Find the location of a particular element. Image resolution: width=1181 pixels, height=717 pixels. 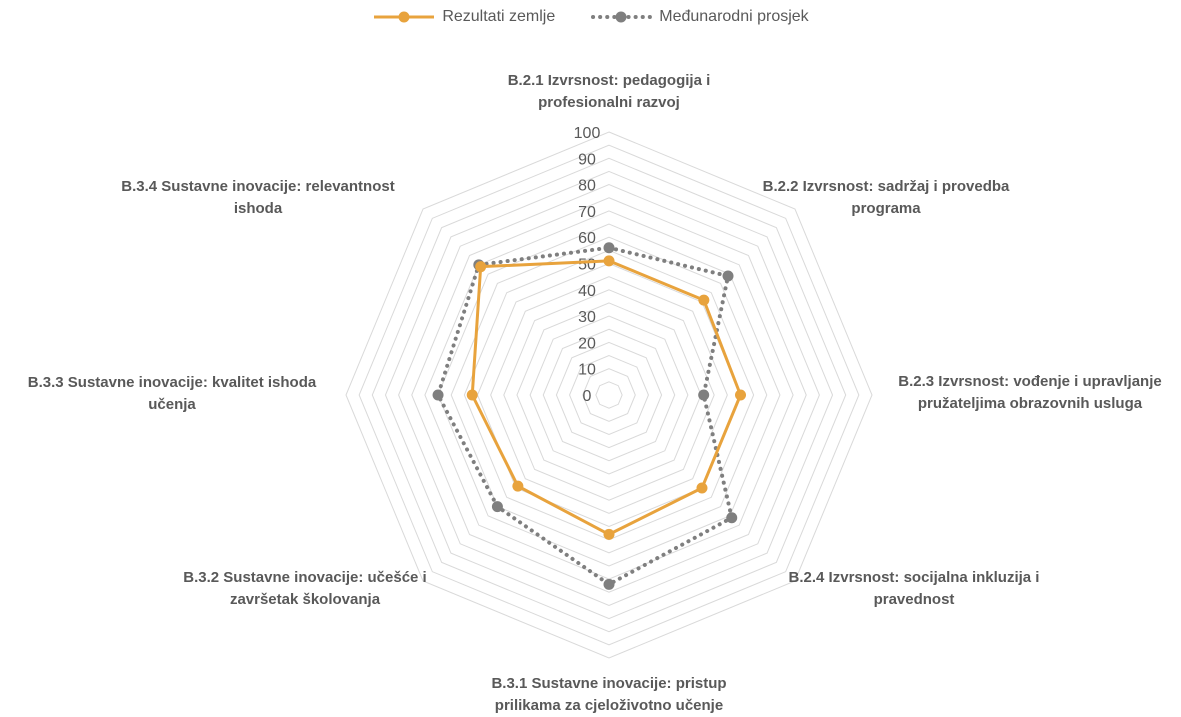

tick-label-50: 50 is located at coordinates (587, 265).